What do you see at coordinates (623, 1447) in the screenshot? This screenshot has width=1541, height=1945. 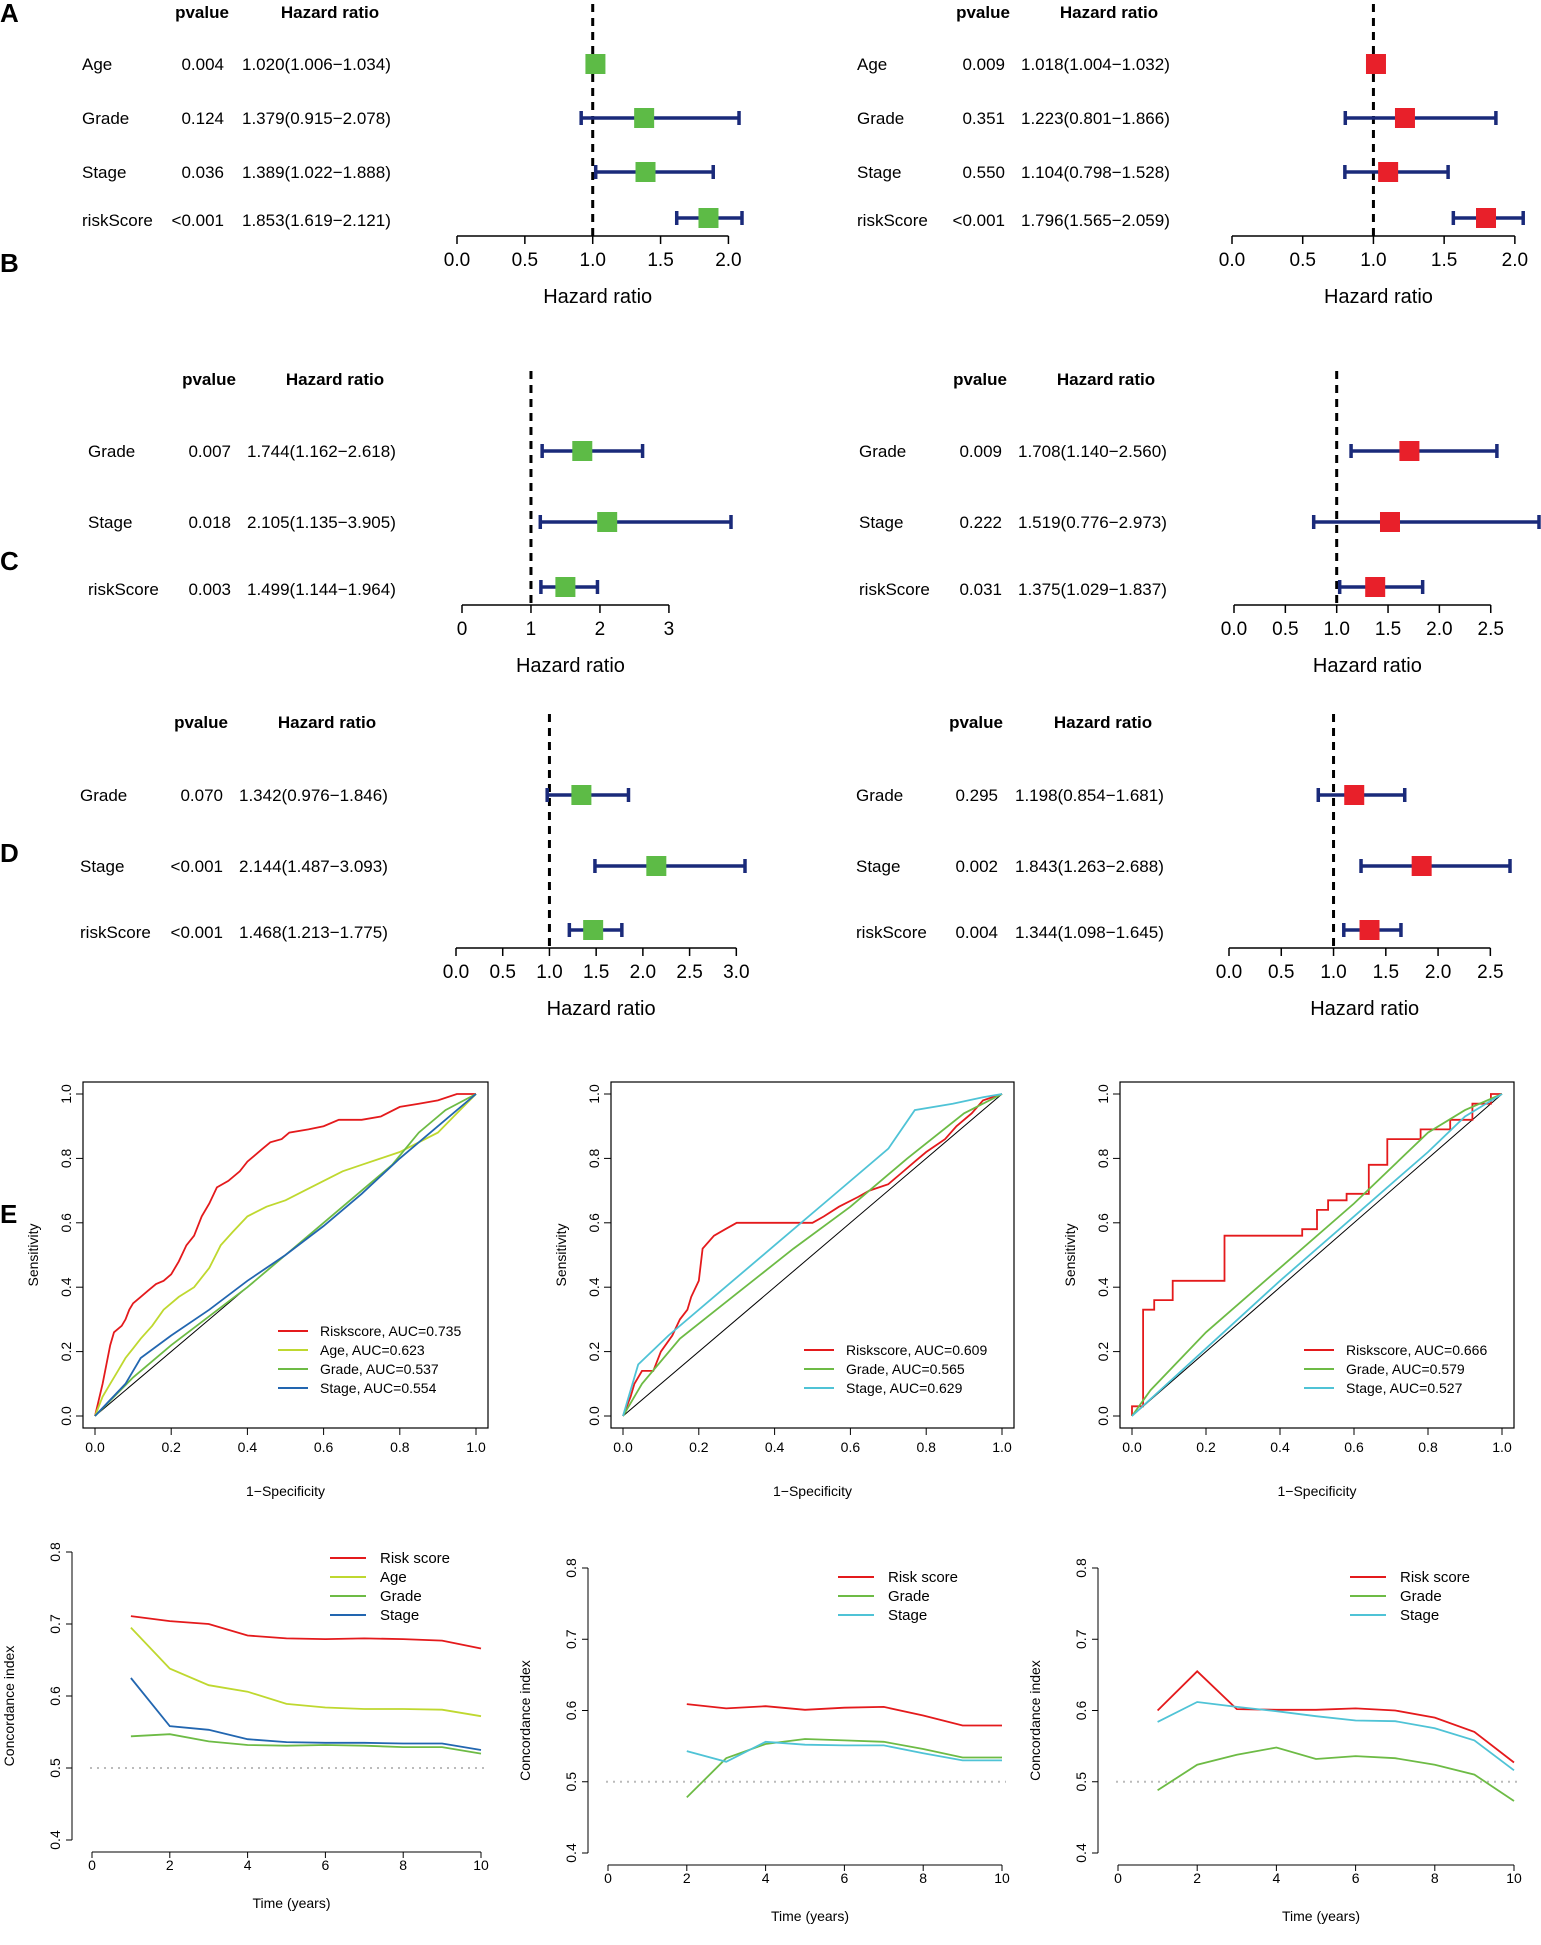 I see `roc-2-x-tick-label: 0.0` at bounding box center [623, 1447].